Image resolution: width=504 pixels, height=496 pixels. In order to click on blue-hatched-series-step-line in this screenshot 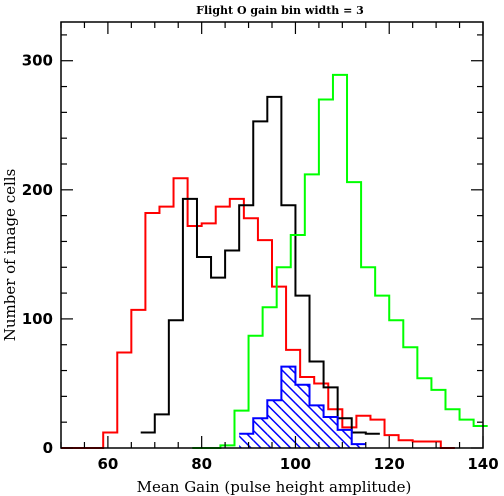, I will do `click(302, 405)`.